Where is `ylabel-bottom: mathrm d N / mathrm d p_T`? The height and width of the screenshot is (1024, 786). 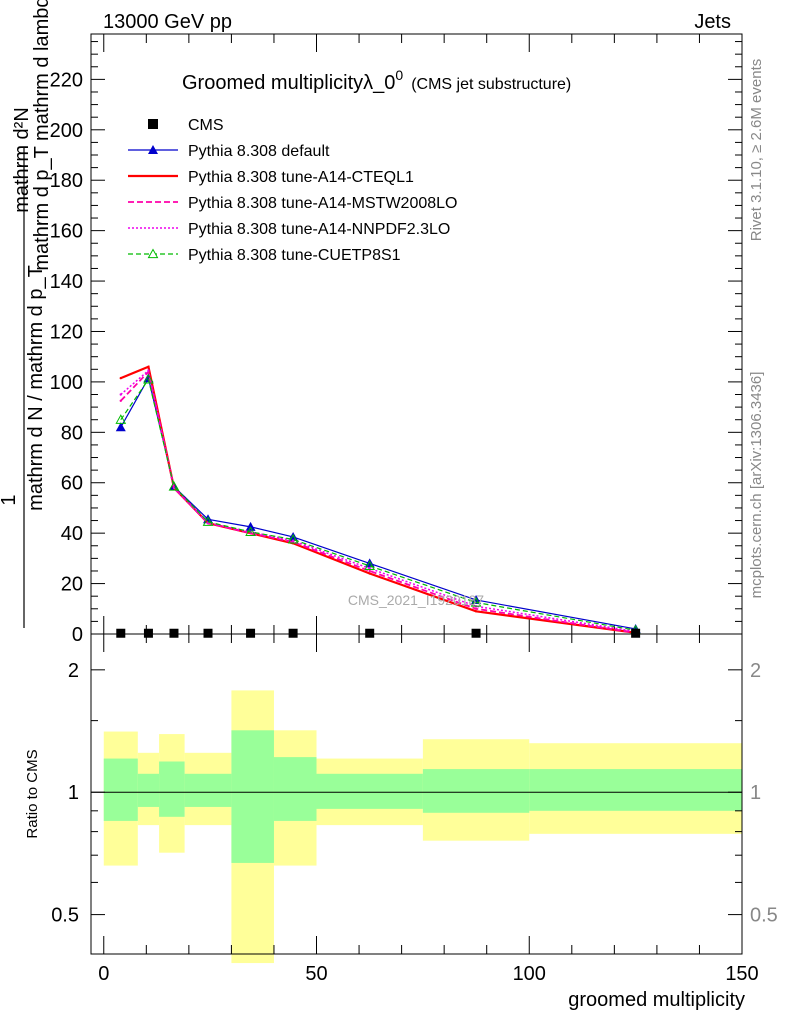
ylabel-bottom: mathrm d N / mathrm d p_T is located at coordinates (36, 388).